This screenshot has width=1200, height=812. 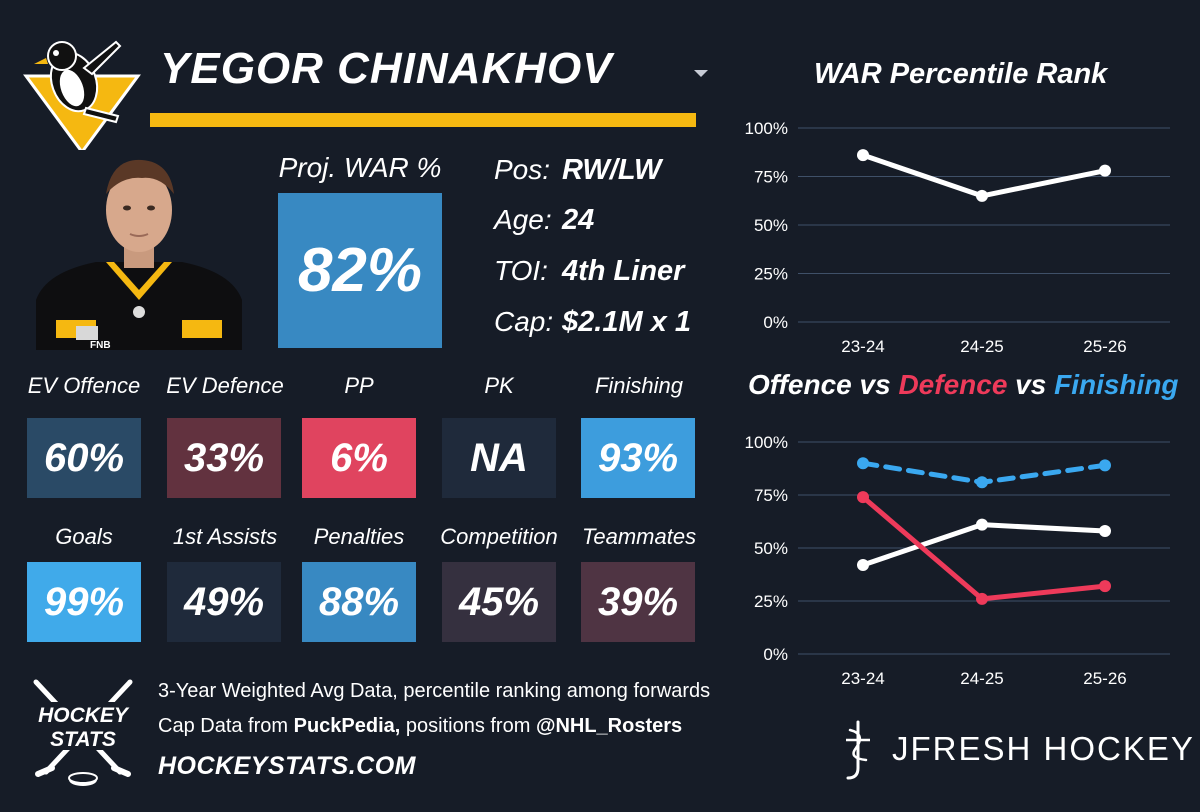 What do you see at coordinates (623, 271) in the screenshot?
I see `info-value-toi: 4th Liner` at bounding box center [623, 271].